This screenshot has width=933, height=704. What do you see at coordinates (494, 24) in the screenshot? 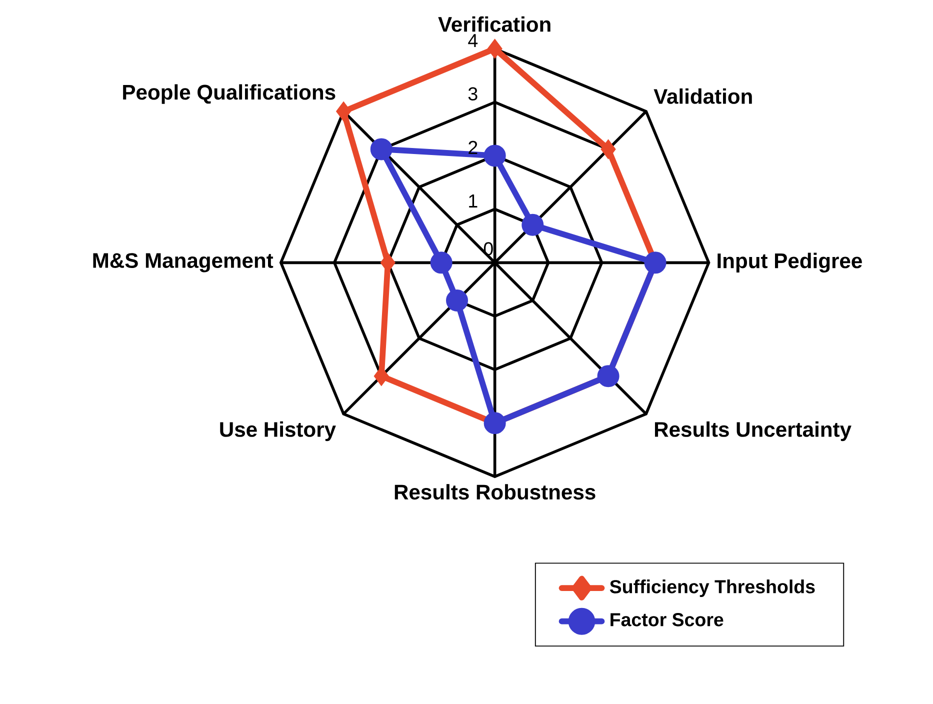
I see `spoke-label: Verification` at bounding box center [494, 24].